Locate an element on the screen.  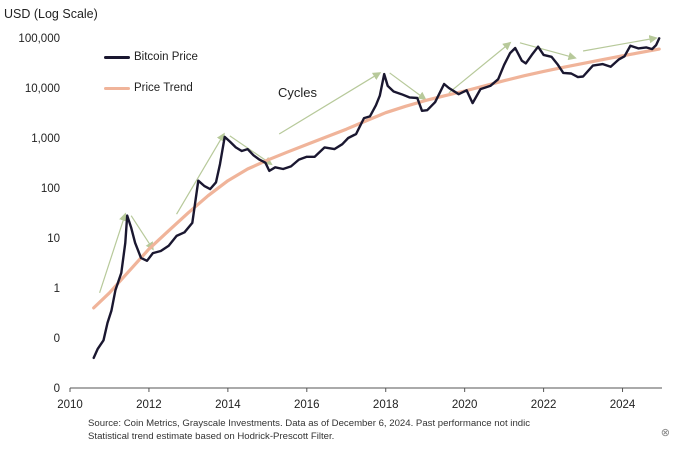
x-tick-label: 2020 is located at coordinates (465, 405).